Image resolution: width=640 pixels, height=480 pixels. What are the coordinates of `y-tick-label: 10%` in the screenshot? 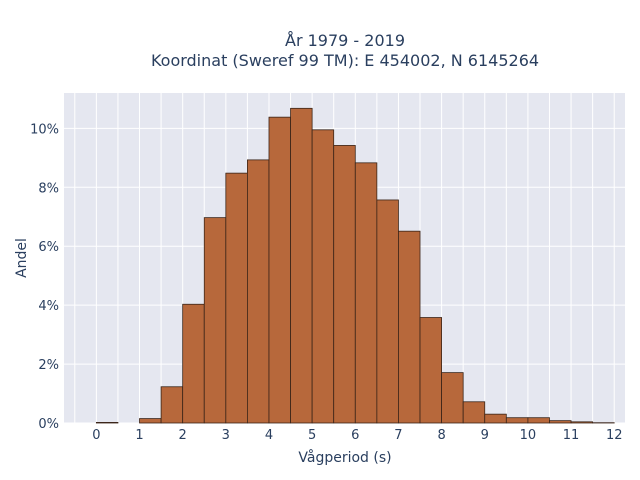 It's located at (44, 129).